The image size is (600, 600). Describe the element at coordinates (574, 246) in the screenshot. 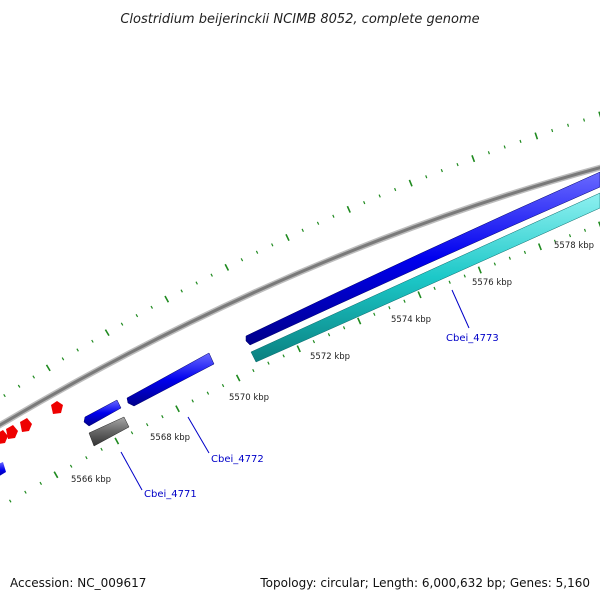

I see `kbp-label: 5578 kbp` at that location.